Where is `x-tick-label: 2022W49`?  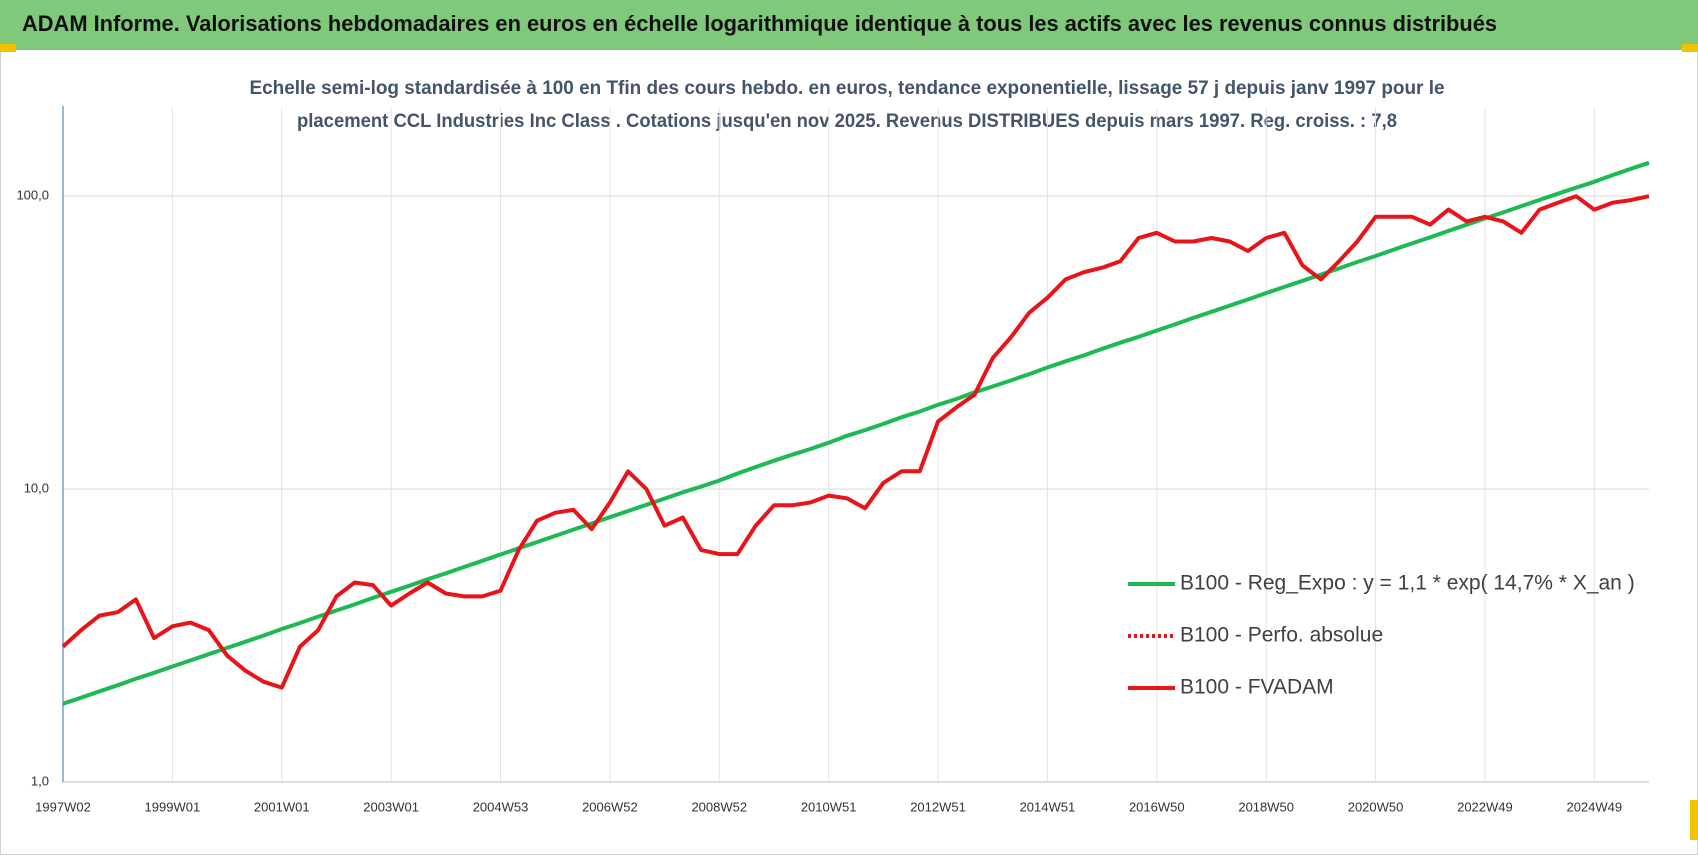 x-tick-label: 2022W49 is located at coordinates (1485, 806).